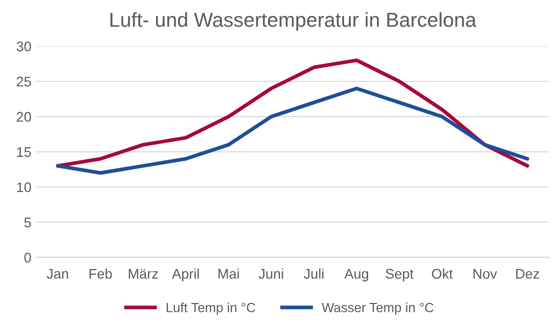 This screenshot has height=330, width=560. What do you see at coordinates (293, 21) in the screenshot?
I see `chart-title: Luft- und Wassertemperatur in Barcelona` at bounding box center [293, 21].